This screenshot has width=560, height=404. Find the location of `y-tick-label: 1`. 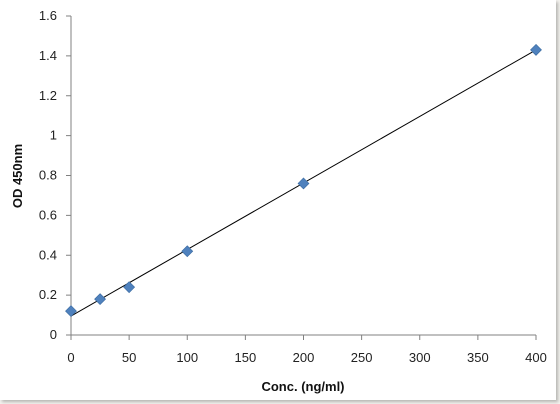

y-tick-label: 1 is located at coordinates (53, 135).